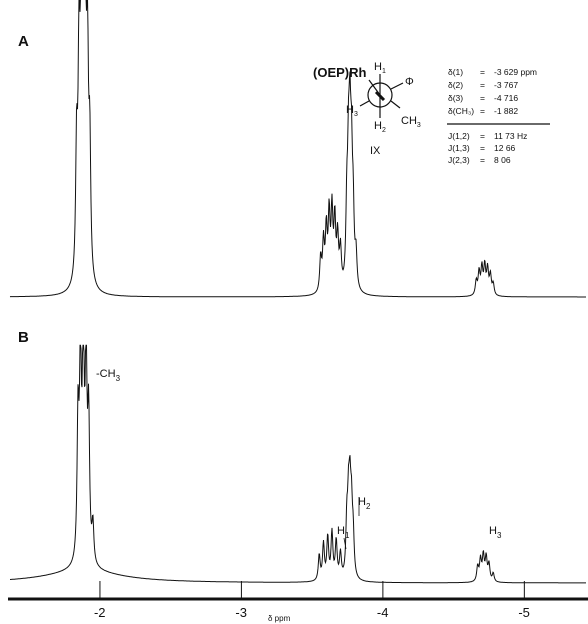 This screenshot has height=624, width=588. What do you see at coordinates (368, 506) in the screenshot?
I see `h2-label-subscript: 2` at bounding box center [368, 506].